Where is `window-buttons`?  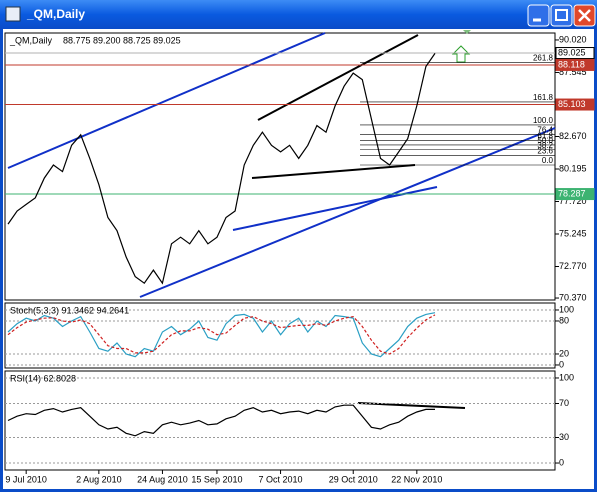 window-buttons is located at coordinates (561, 15).